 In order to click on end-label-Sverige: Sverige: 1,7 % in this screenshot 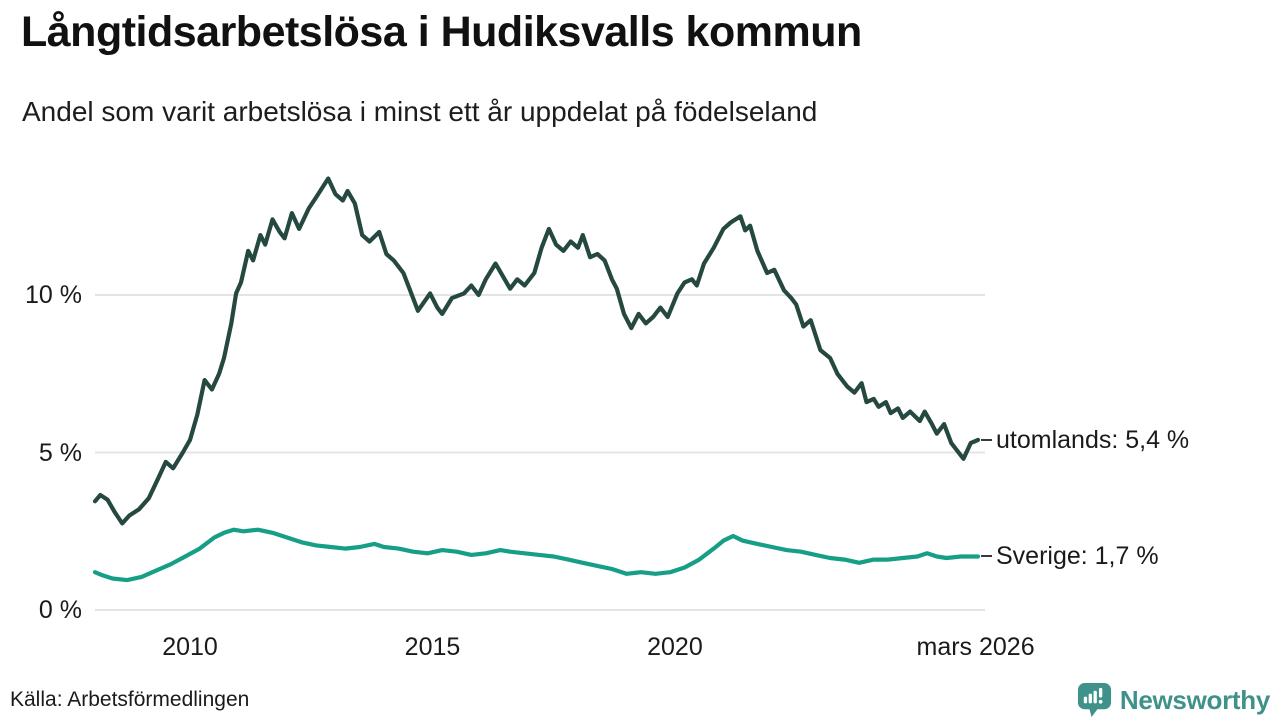, I will do `click(1070, 556)`.